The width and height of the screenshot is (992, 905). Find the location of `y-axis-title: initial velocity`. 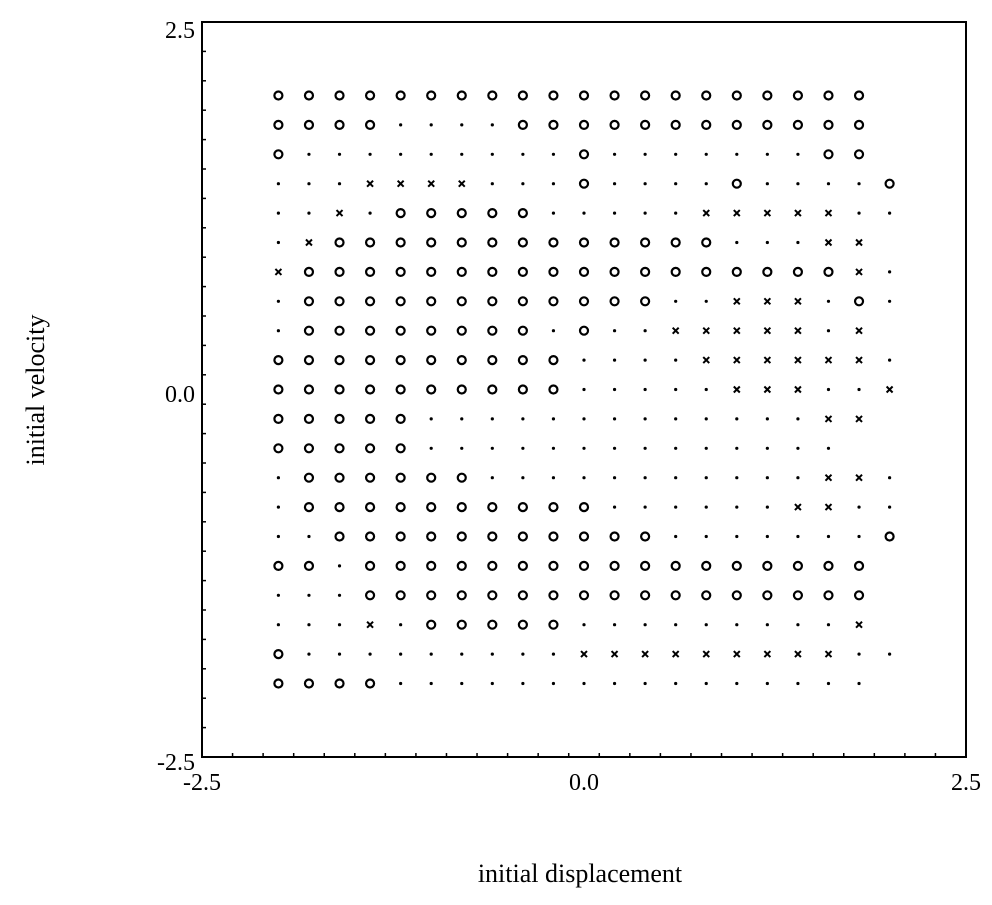

y-axis-title: initial velocity is located at coordinates (35, 390).